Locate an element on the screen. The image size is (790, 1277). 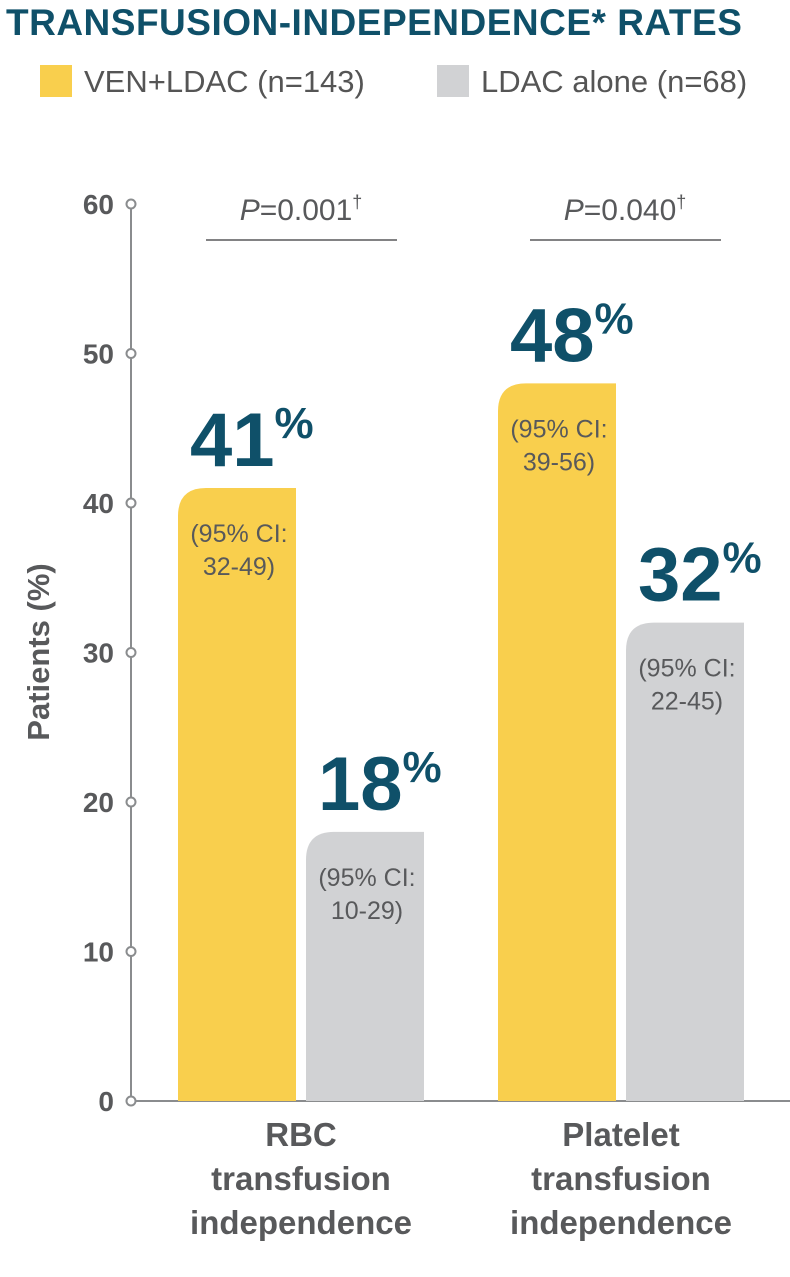
y-tick-label: 40 is located at coordinates (98, 503).